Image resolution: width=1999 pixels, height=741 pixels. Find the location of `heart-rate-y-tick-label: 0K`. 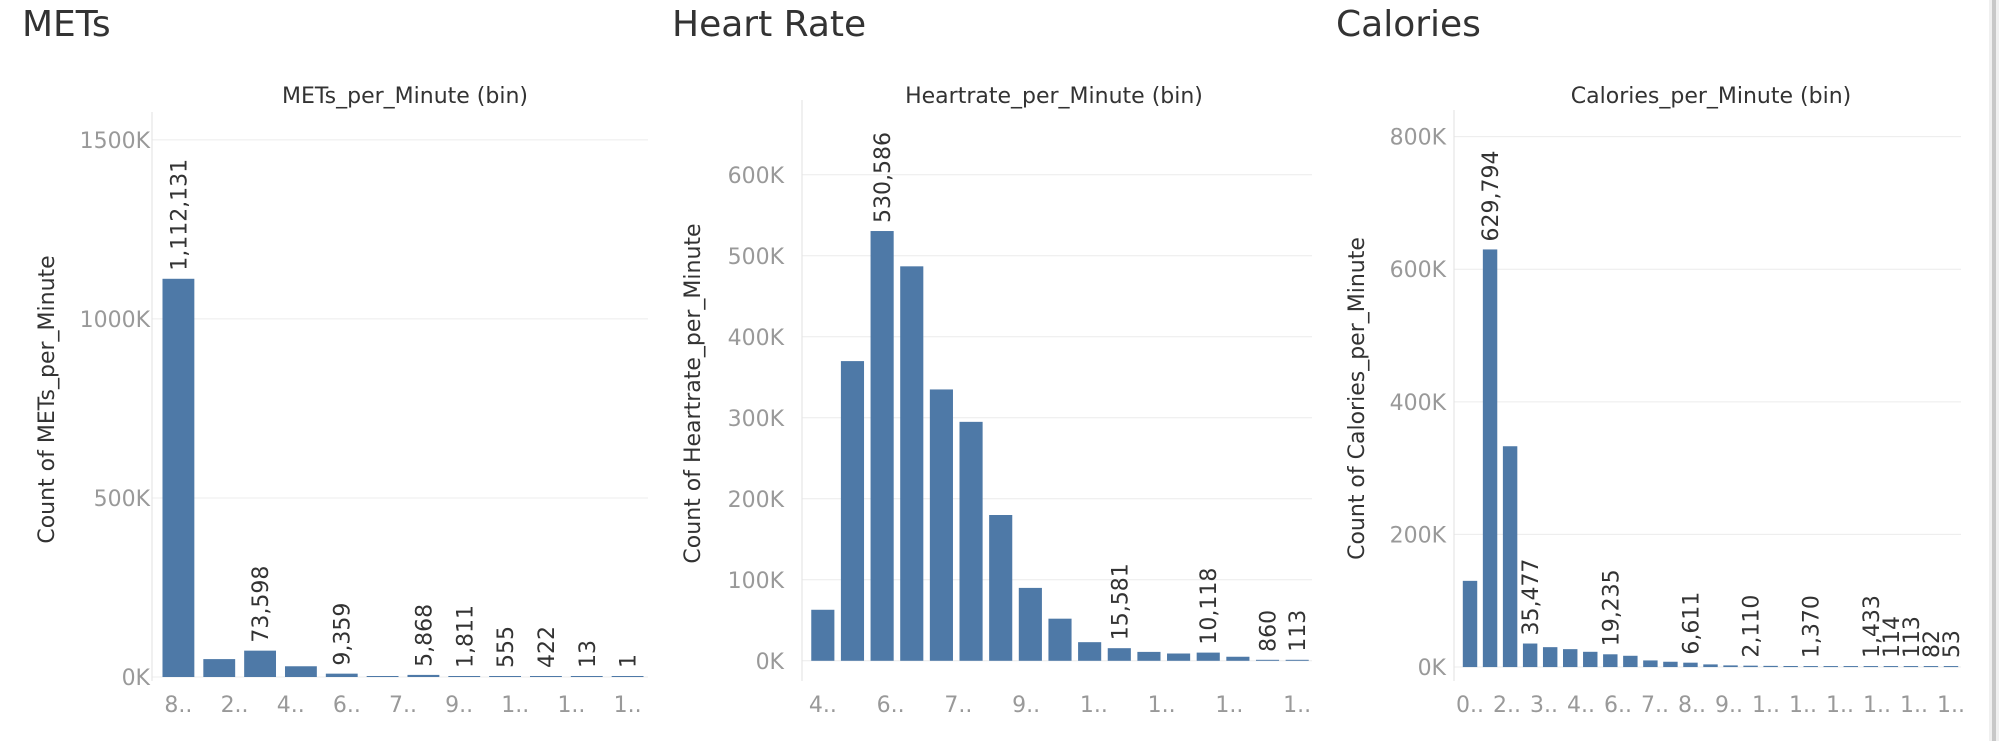

heart-rate-y-tick-label: 0K is located at coordinates (770, 662).